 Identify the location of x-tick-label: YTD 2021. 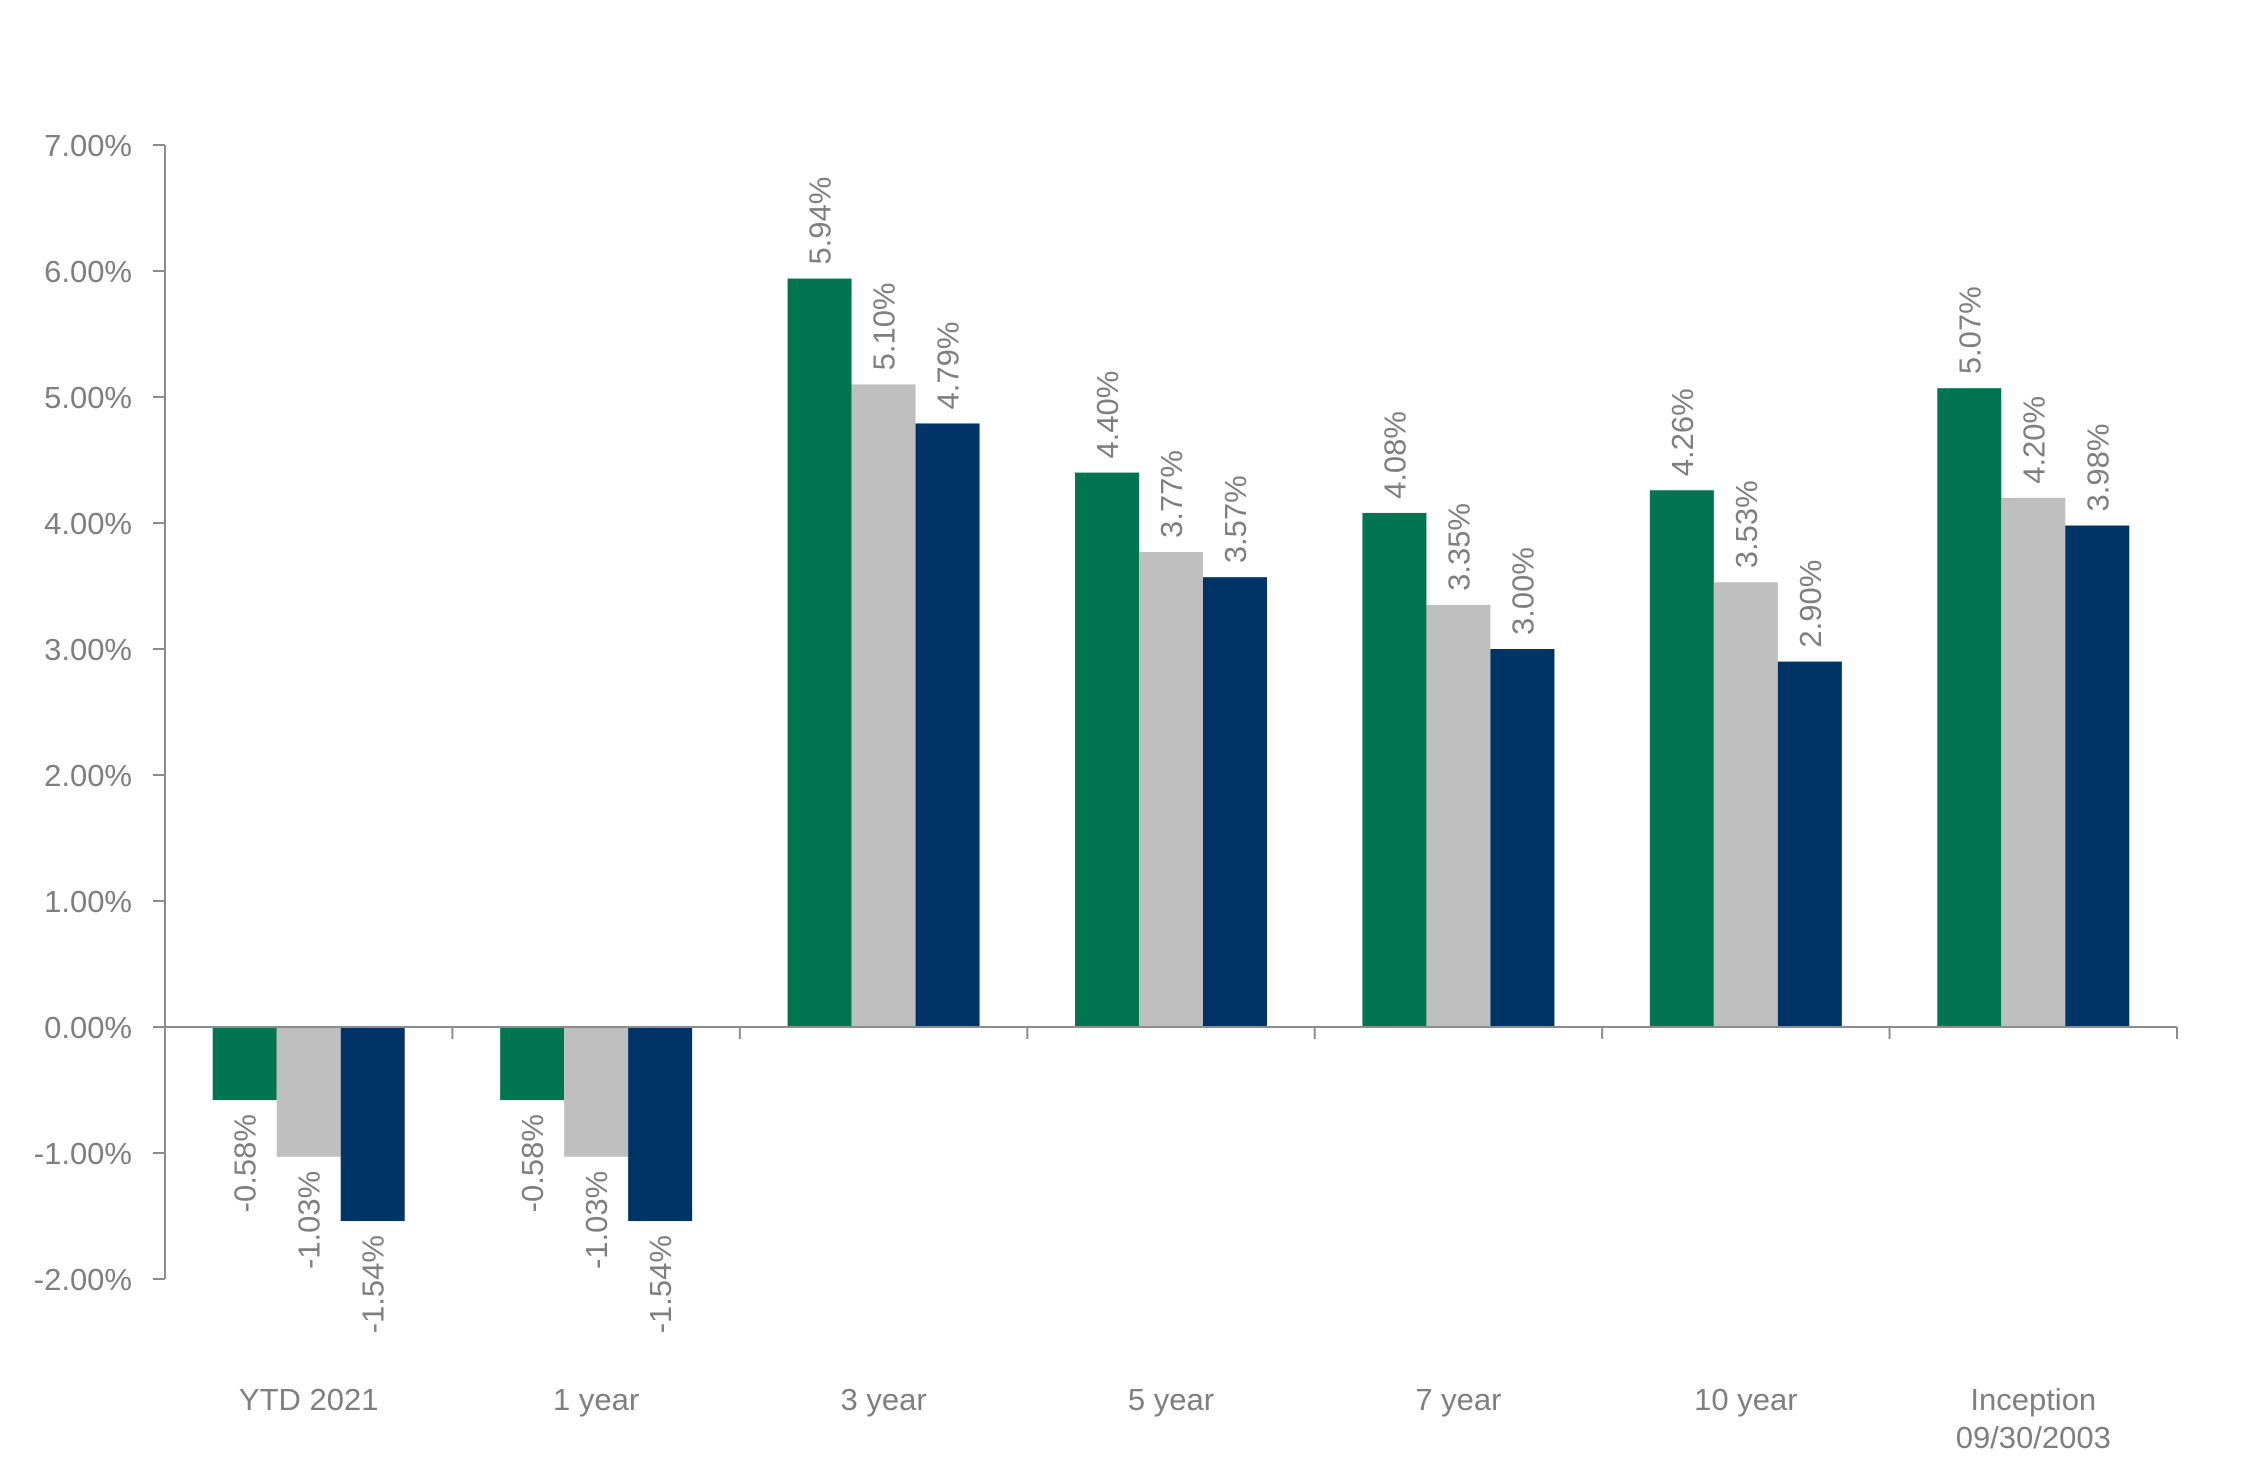
(309, 1399).